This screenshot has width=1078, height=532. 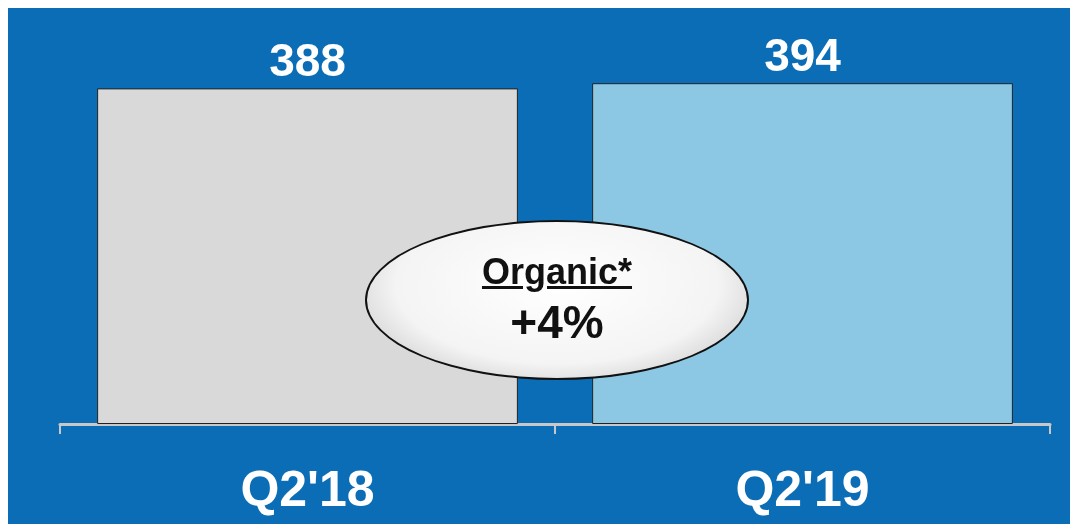 I want to click on x-tick-label: Q2'19, so click(x=802, y=489).